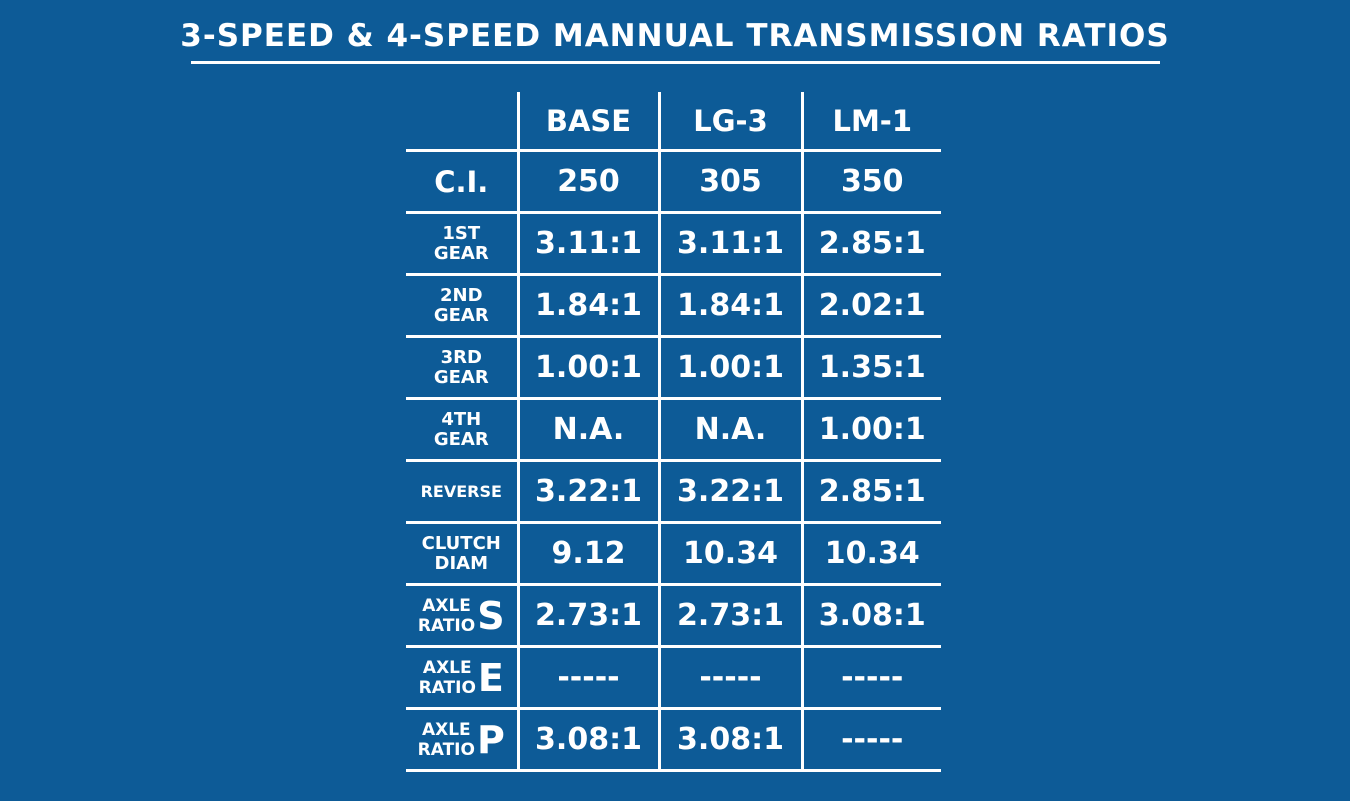  I want to click on row-label: 1ST GEAR, so click(462, 244).